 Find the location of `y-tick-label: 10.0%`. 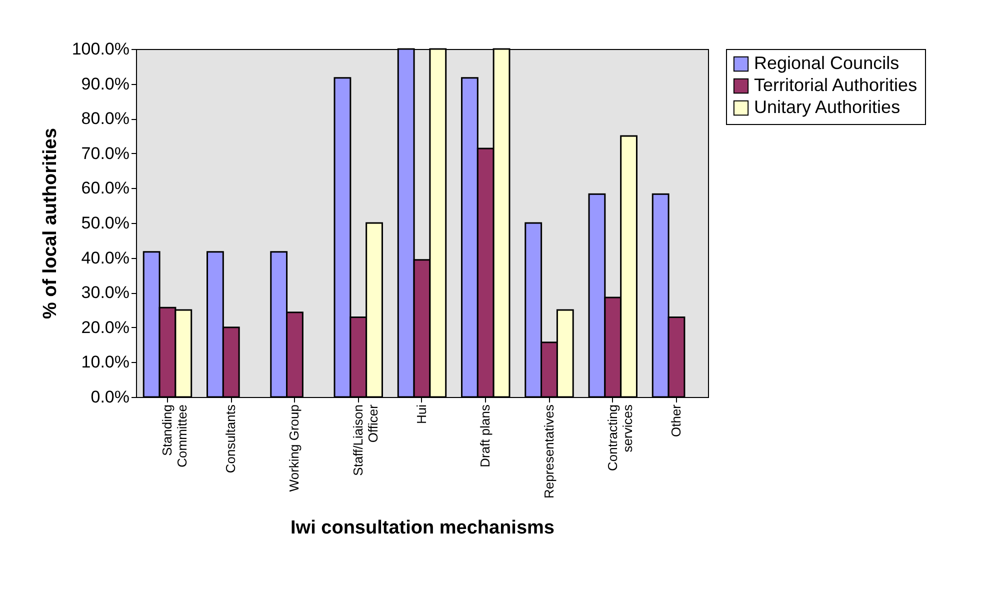

y-tick-label: 10.0% is located at coordinates (105, 362).